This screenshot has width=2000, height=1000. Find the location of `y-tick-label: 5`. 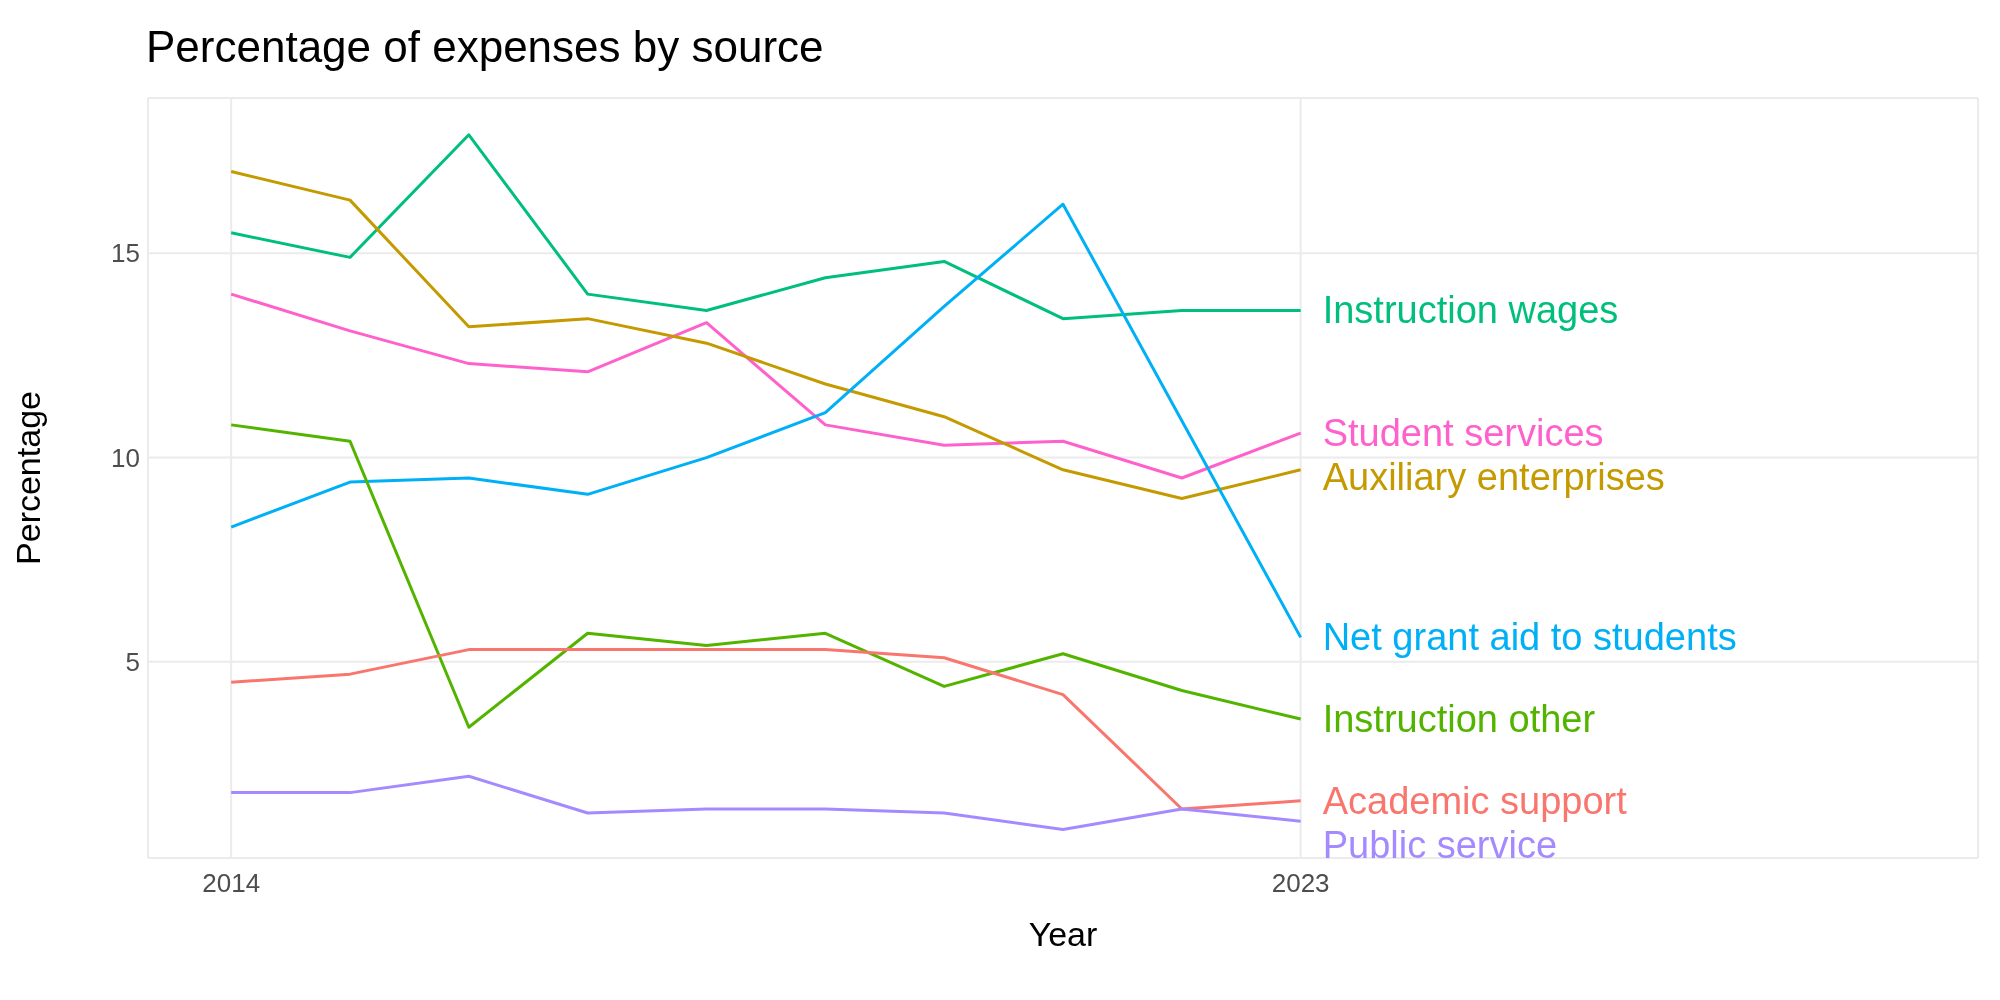

y-tick-label: 5 is located at coordinates (132, 662).